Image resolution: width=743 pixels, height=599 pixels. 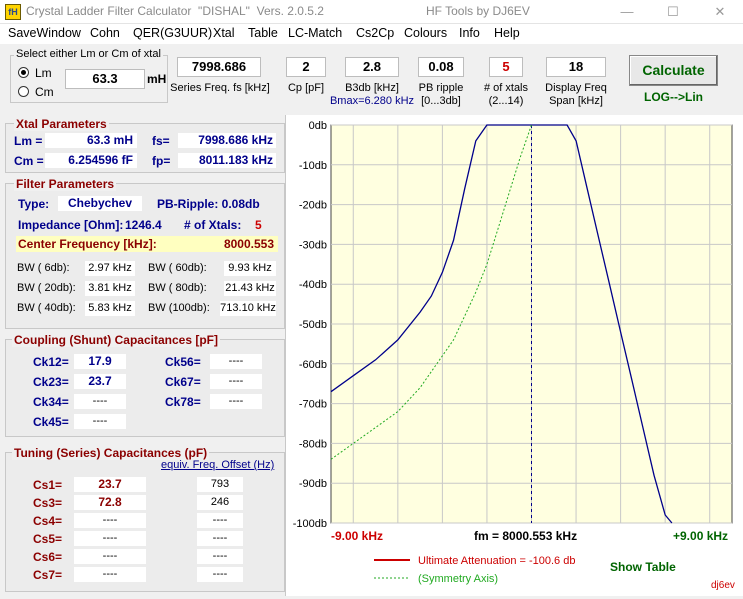 What do you see at coordinates (673, 97) in the screenshot?
I see `log-lin-toggle: LOG-->Lin` at bounding box center [673, 97].